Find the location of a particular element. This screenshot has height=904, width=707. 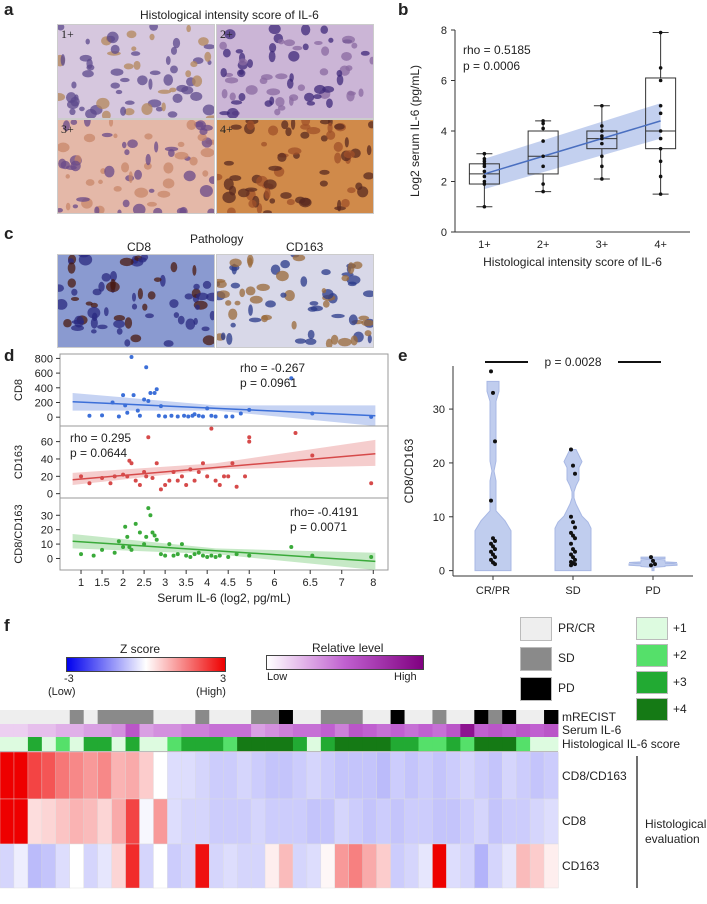

y-tick-label: 60 is located at coordinates (47, 443).